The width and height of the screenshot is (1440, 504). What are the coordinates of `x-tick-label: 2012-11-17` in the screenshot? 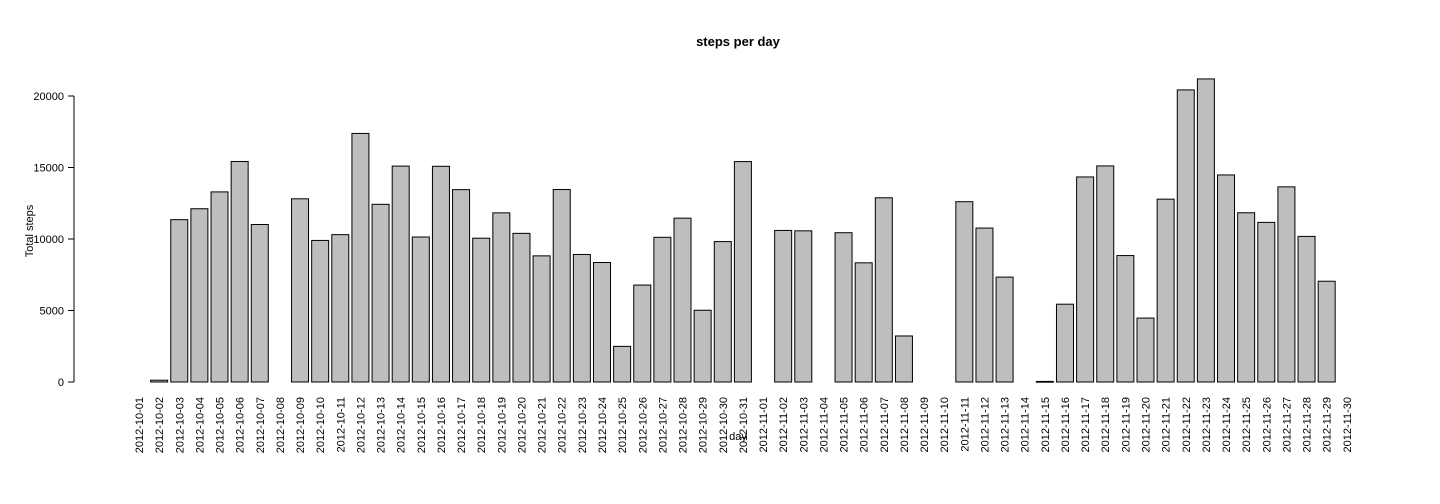 It's located at (1086, 424).